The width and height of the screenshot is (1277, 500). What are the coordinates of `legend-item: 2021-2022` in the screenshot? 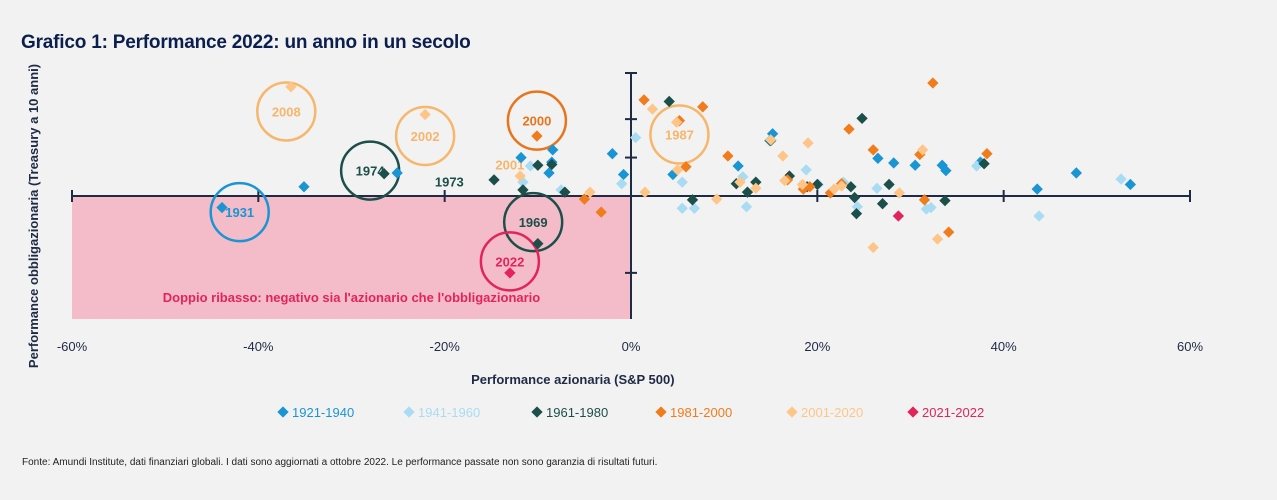 It's located at (945, 412).